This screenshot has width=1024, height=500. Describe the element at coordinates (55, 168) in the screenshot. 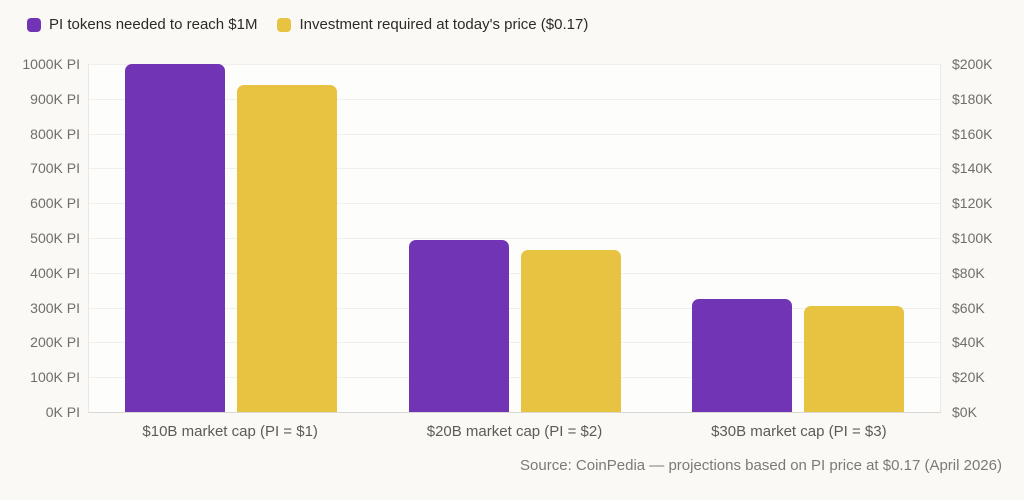

I see `left-axis-tick: 700K PI` at that location.